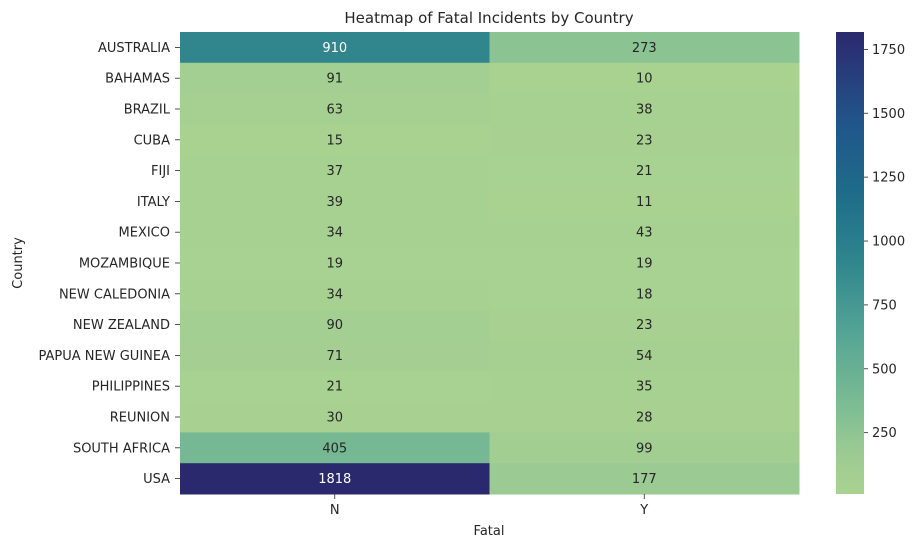 This screenshot has height=547, width=916. I want to click on chart-title: Heatmap of Fatal Incidents by Country, so click(488, 18).